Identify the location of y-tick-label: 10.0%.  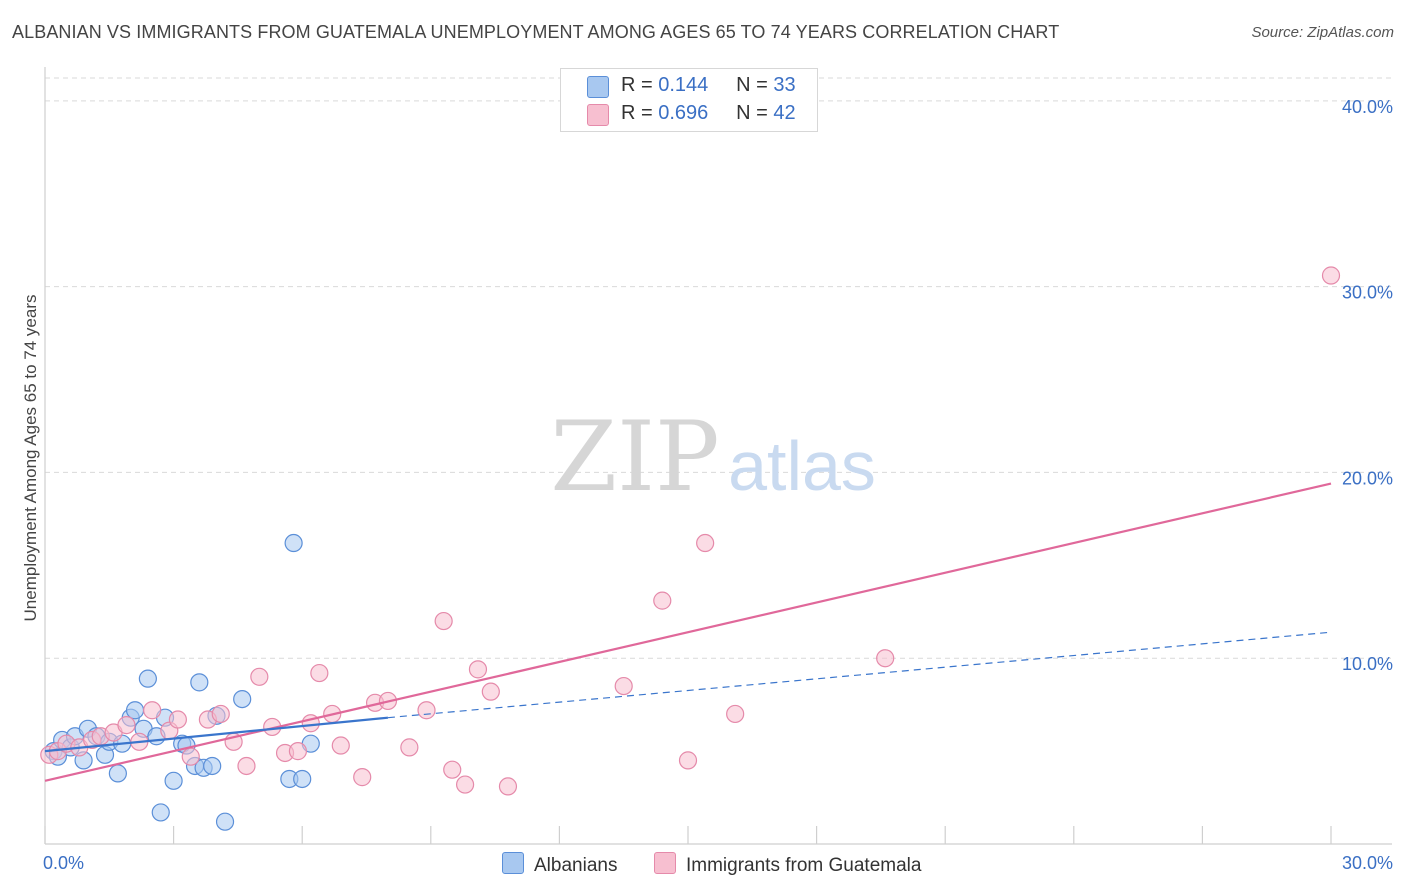
(1367, 664).